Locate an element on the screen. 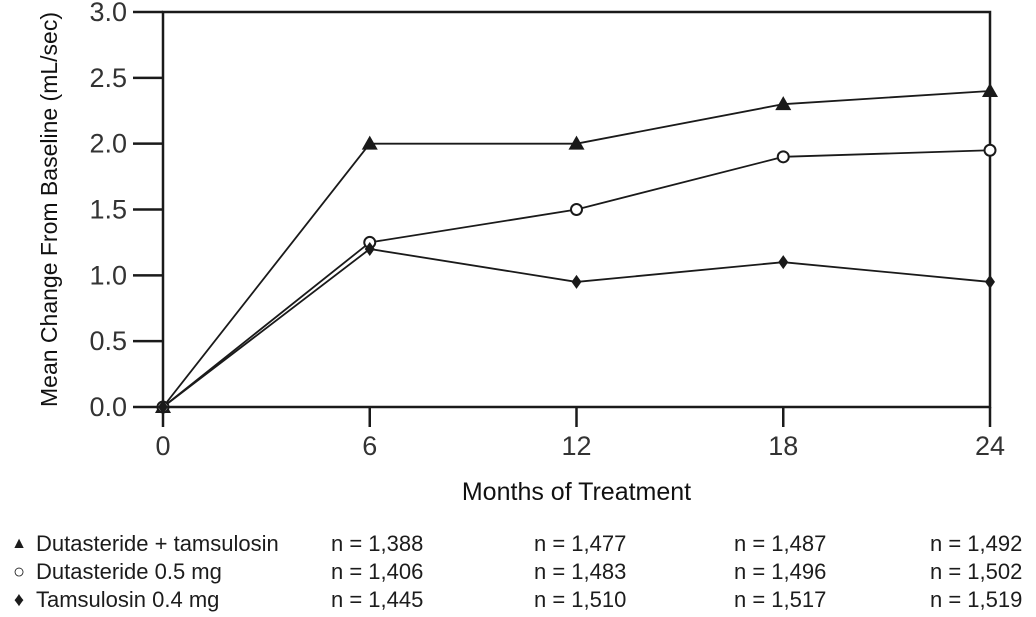 Image resolution: width=1036 pixels, height=617 pixels. y-tick-label: 1.0 is located at coordinates (108, 275).